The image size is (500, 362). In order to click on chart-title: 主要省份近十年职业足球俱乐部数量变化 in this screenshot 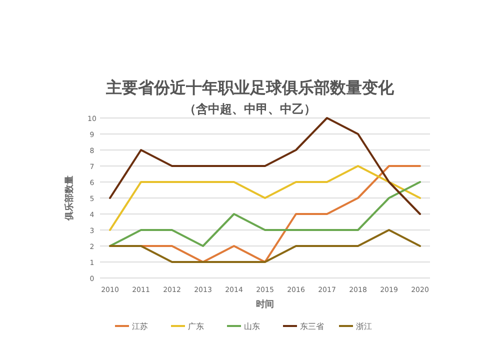, I will do `click(250, 87)`.